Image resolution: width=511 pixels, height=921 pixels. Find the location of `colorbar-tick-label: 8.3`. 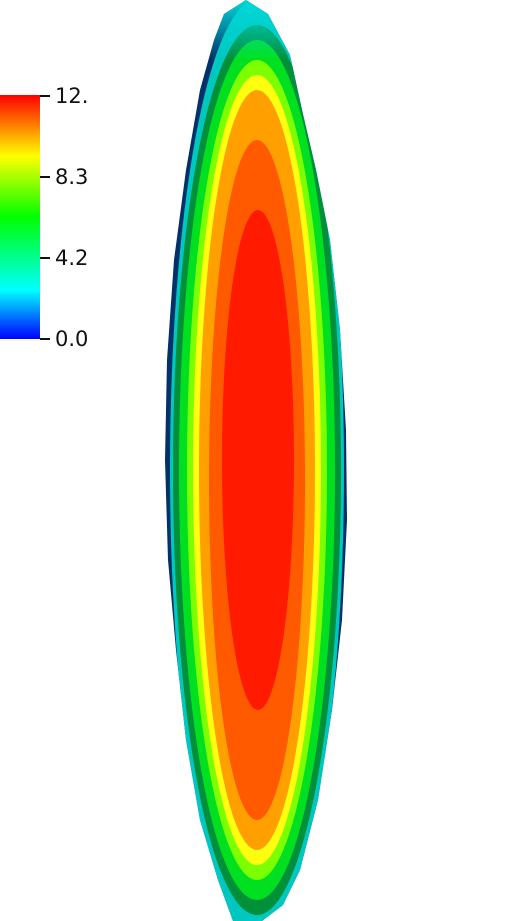

colorbar-tick-label: 8.3 is located at coordinates (71, 177).